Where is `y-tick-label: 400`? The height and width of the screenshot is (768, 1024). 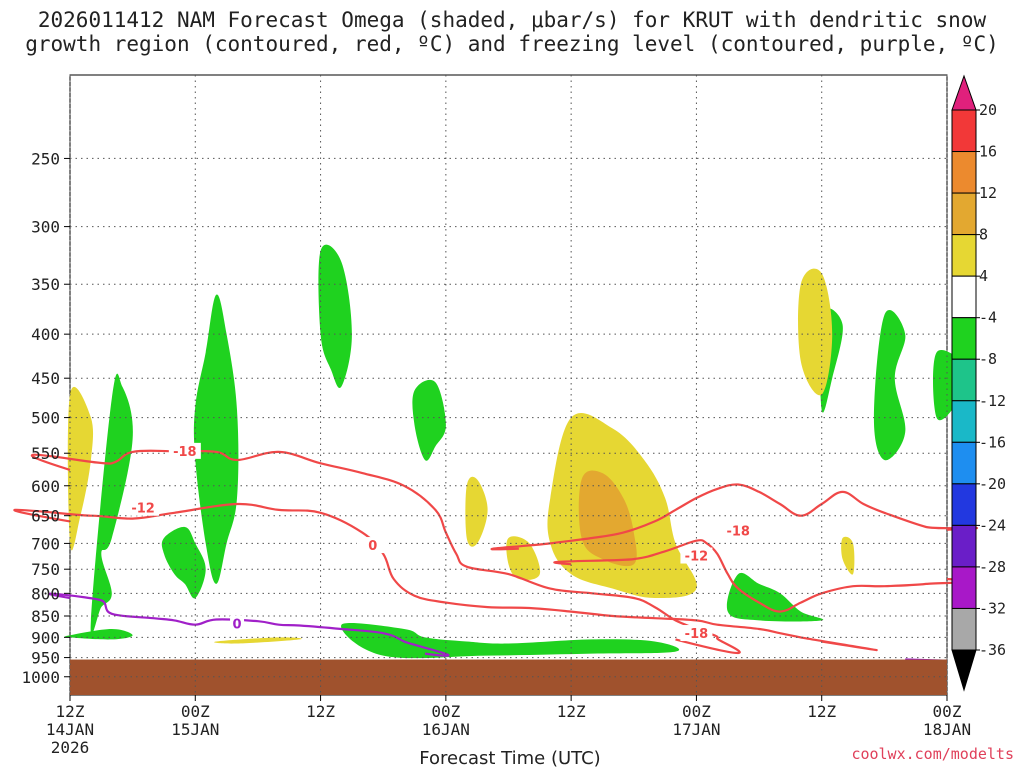
y-tick-label: 400 is located at coordinates (45, 334).